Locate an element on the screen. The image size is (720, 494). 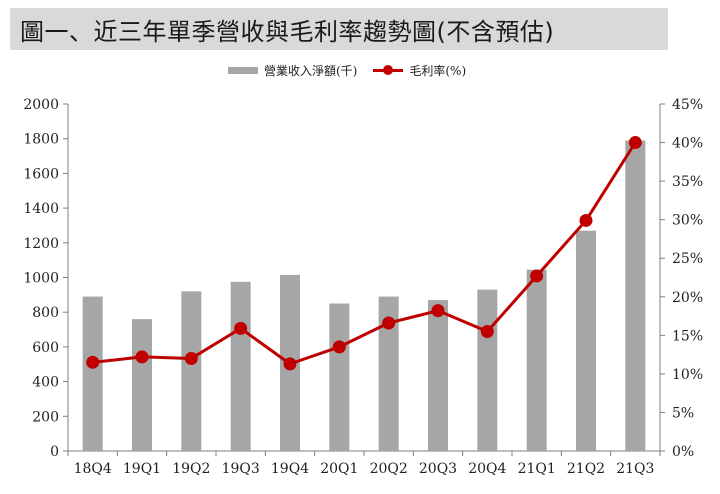
y-right-tick-label: 10% is located at coordinates (687, 375).